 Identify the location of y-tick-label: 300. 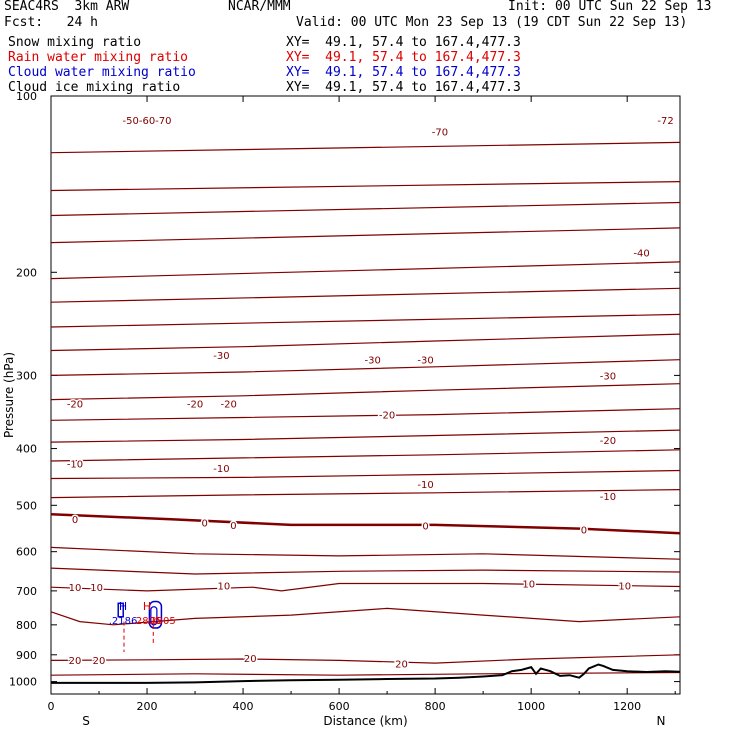
(26, 375).